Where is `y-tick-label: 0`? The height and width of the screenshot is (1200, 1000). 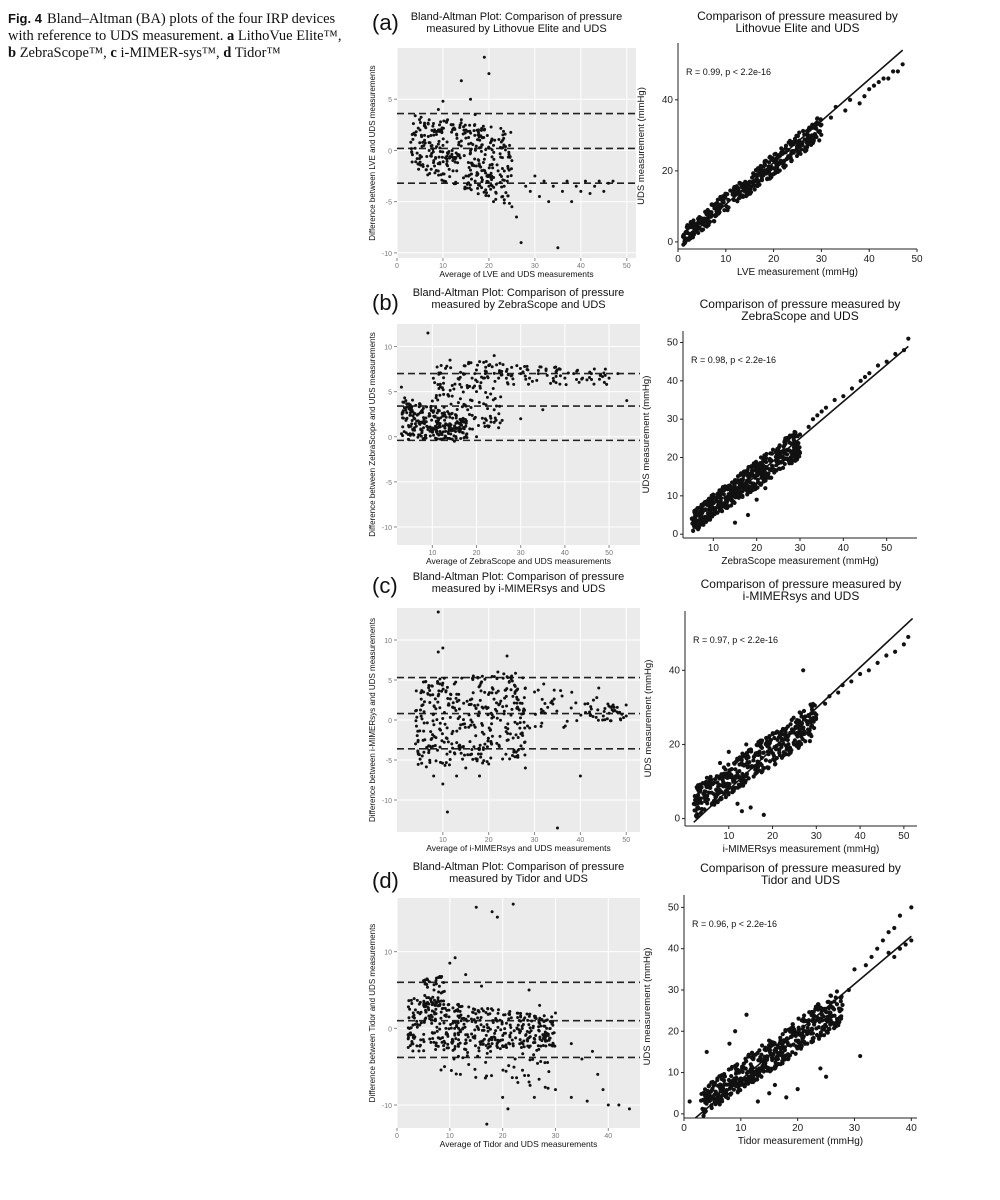
y-tick-label: 0 is located at coordinates (676, 1114).